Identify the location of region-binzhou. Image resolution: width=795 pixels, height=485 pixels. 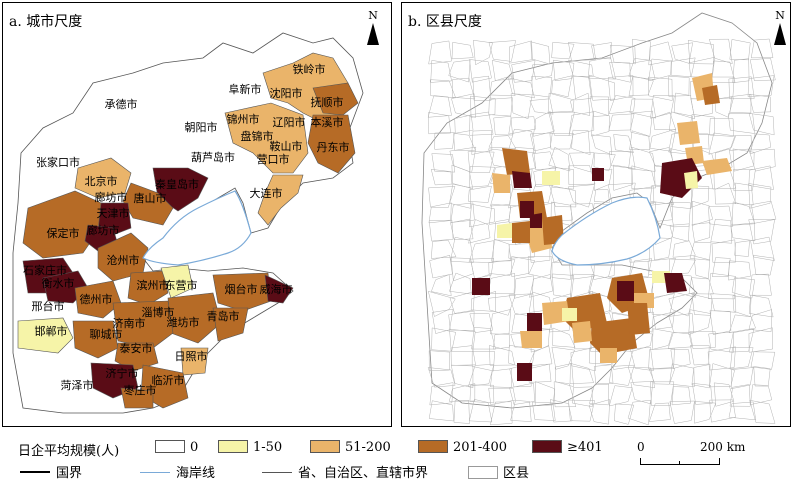
(148, 288).